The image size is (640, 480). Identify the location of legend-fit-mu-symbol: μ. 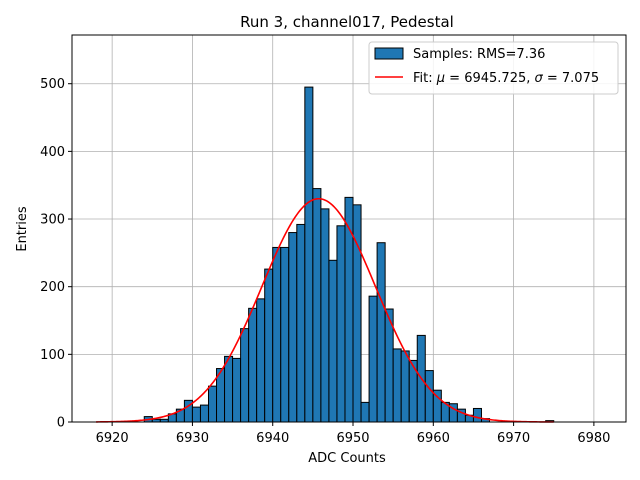
(440, 78).